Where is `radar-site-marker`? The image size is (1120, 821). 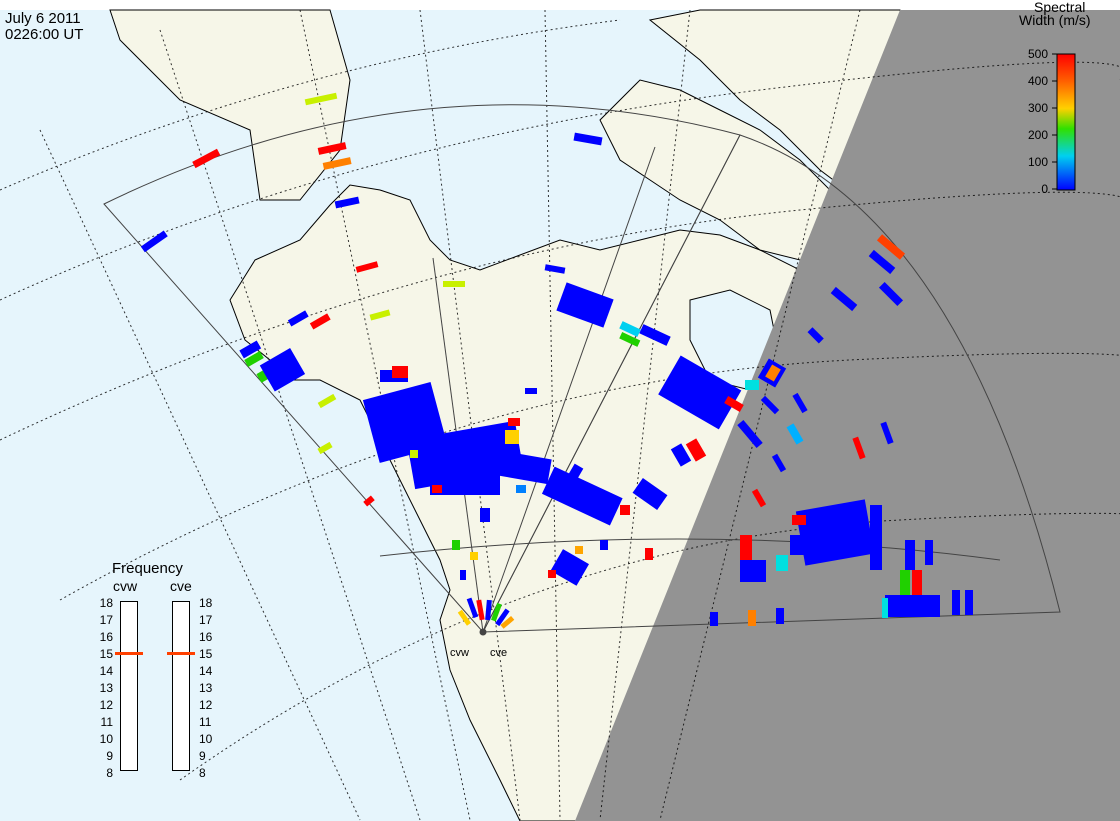
radar-site-marker is located at coordinates (483, 632).